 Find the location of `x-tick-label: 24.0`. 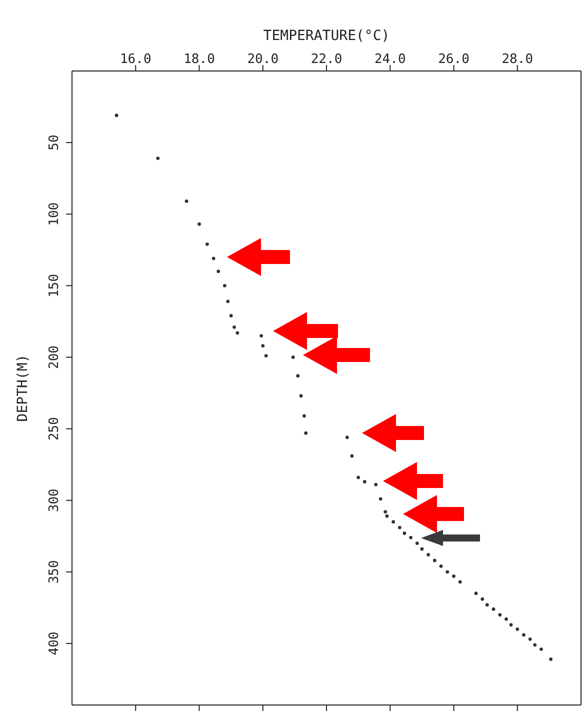

x-tick-label: 24.0 is located at coordinates (390, 59).